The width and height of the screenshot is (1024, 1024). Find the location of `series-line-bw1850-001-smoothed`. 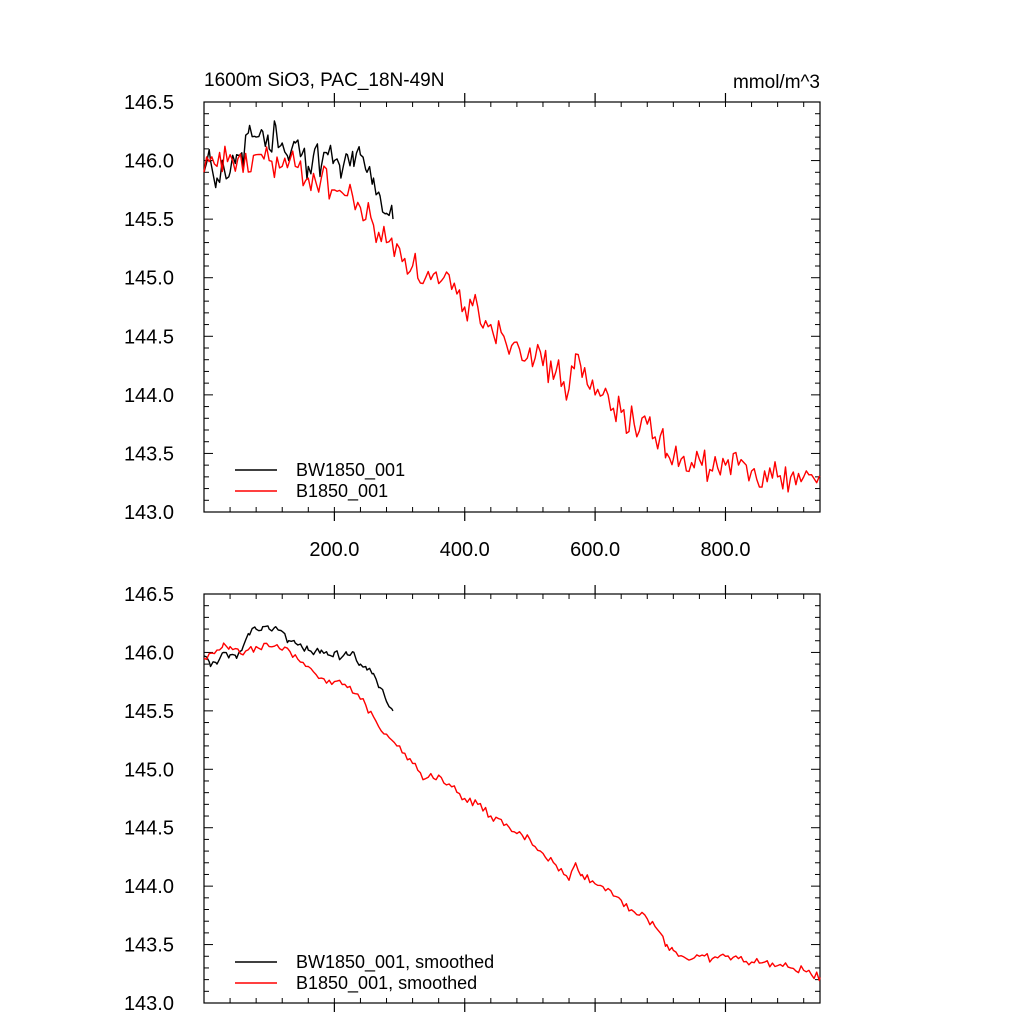

series-line-bw1850-001-smoothed is located at coordinates (298, 668).